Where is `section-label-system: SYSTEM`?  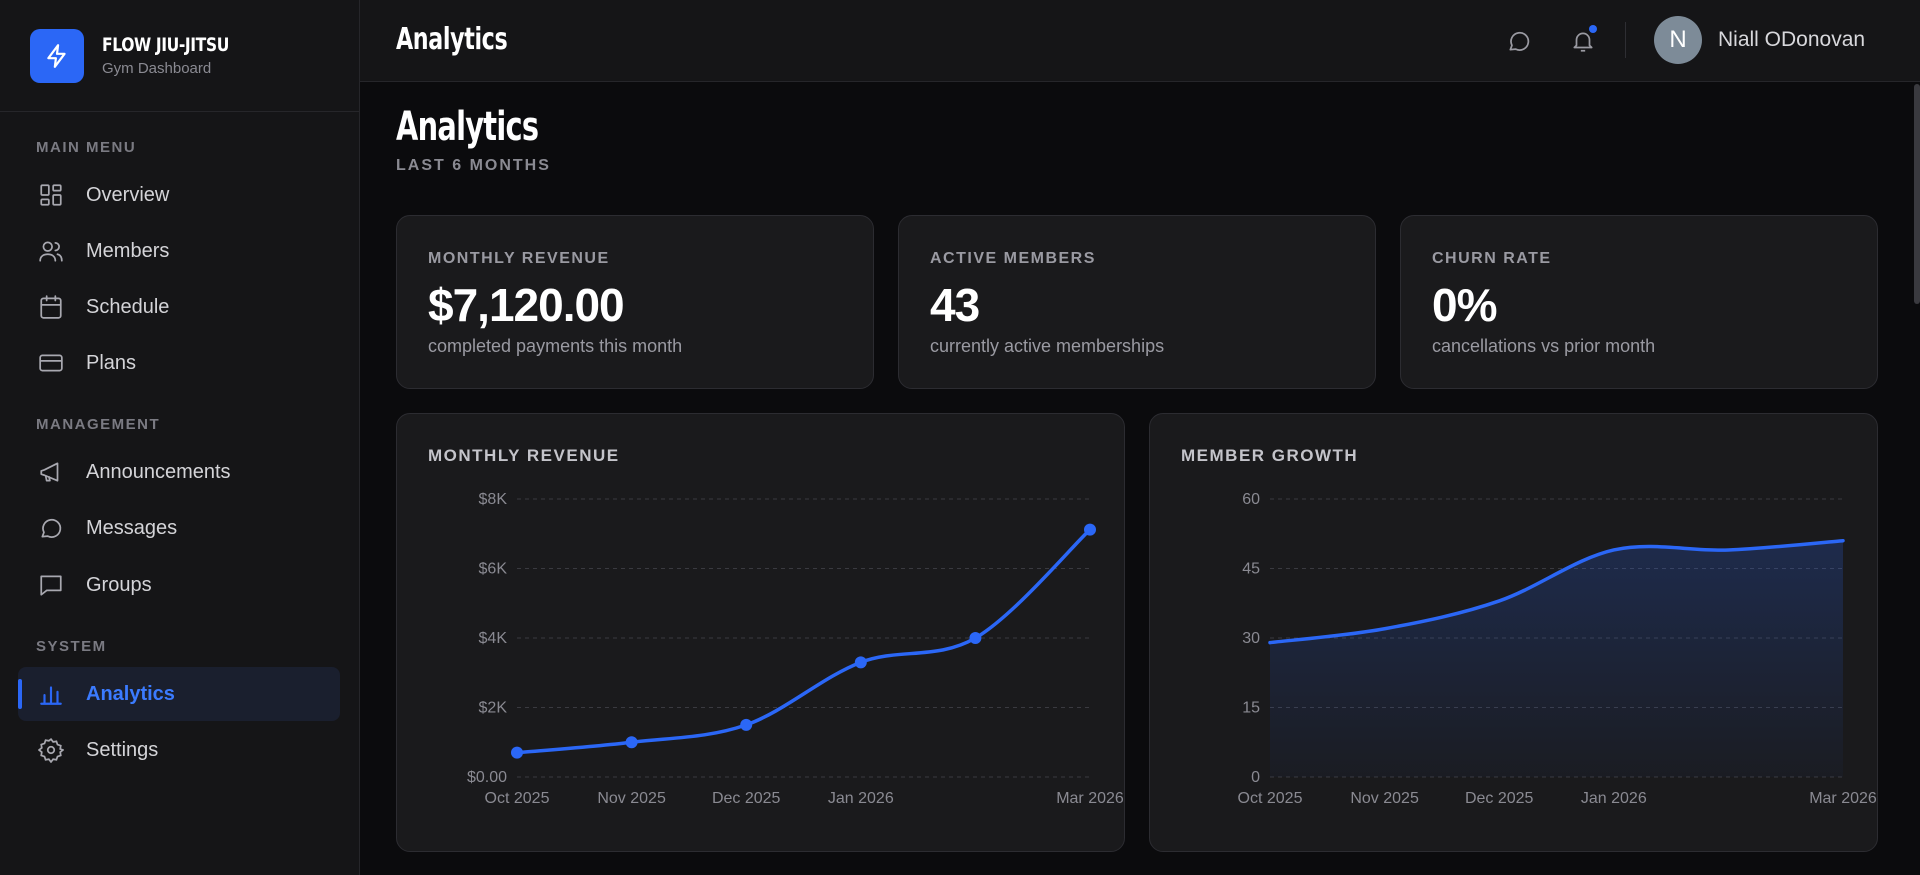 section-label-system: SYSTEM is located at coordinates (71, 646).